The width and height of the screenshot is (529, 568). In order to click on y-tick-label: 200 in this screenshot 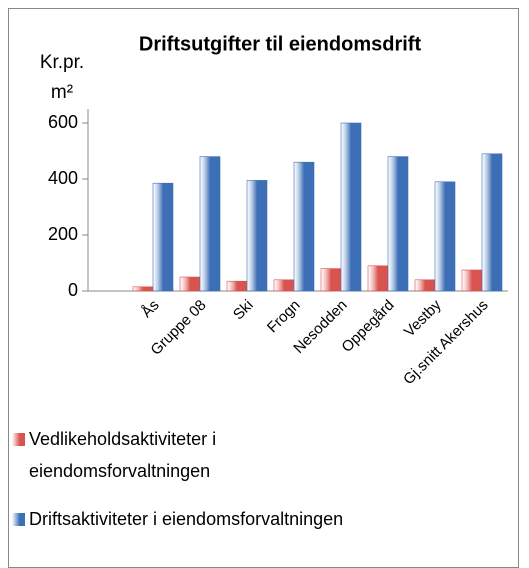, I will do `click(63, 234)`.